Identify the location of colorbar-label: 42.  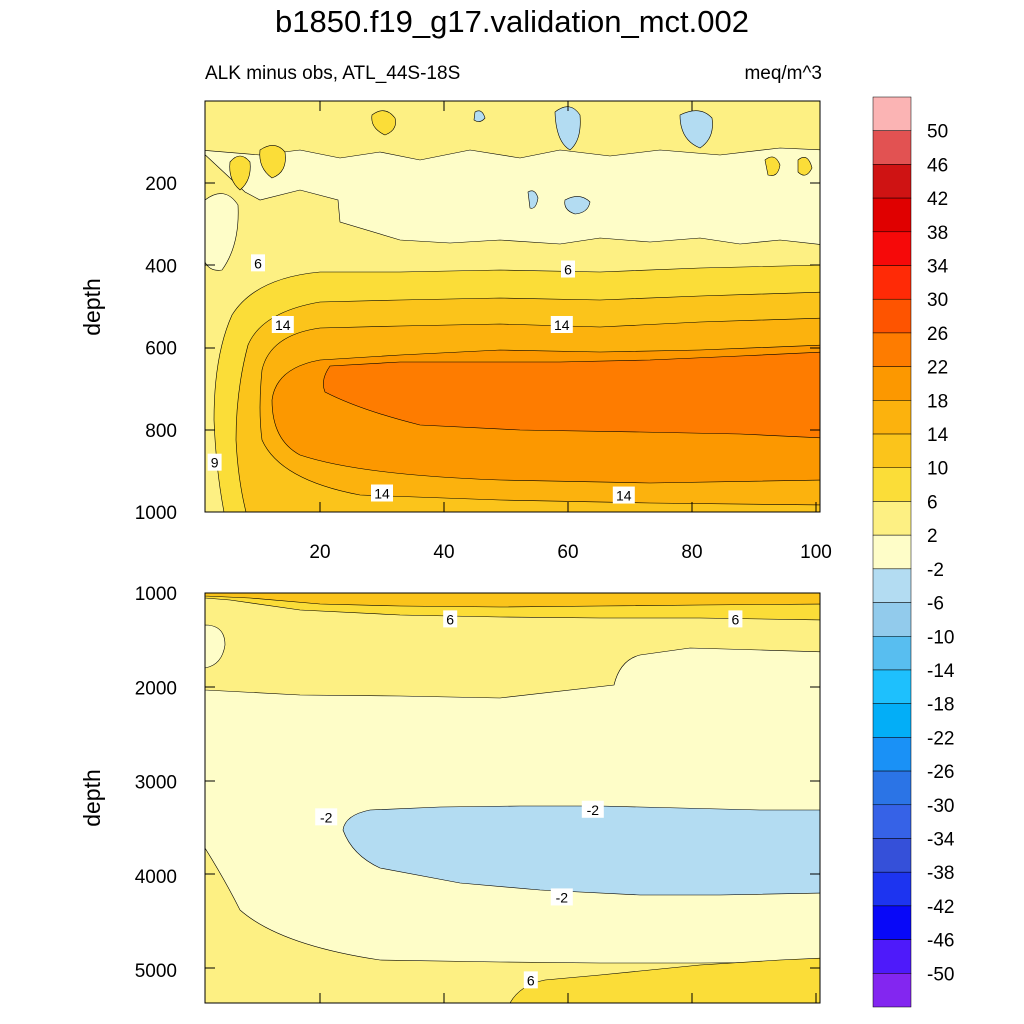
(937, 199).